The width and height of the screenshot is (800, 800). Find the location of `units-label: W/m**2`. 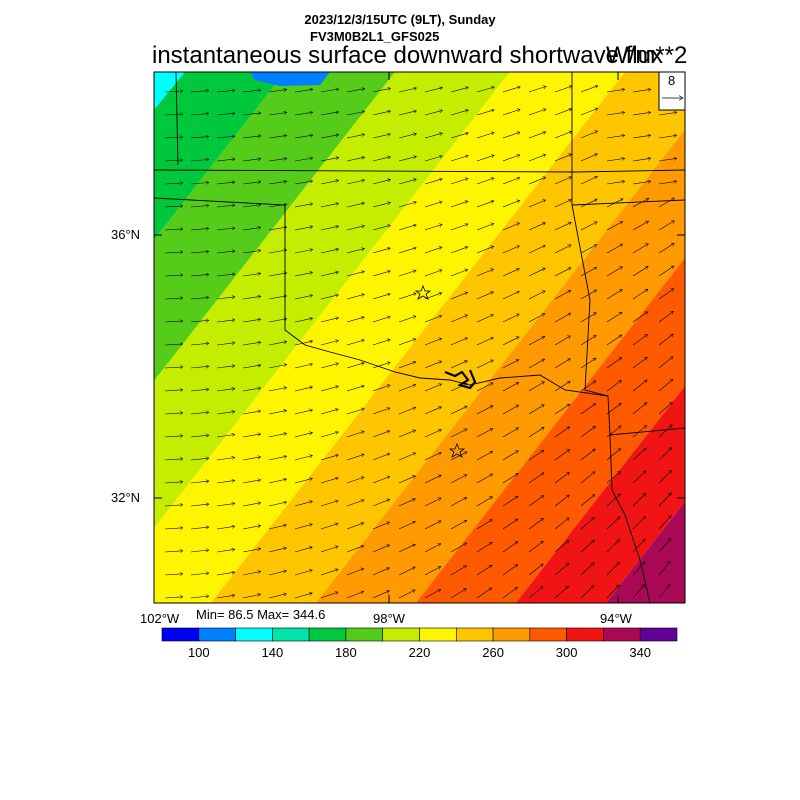

units-label: W/m**2 is located at coordinates (647, 55).